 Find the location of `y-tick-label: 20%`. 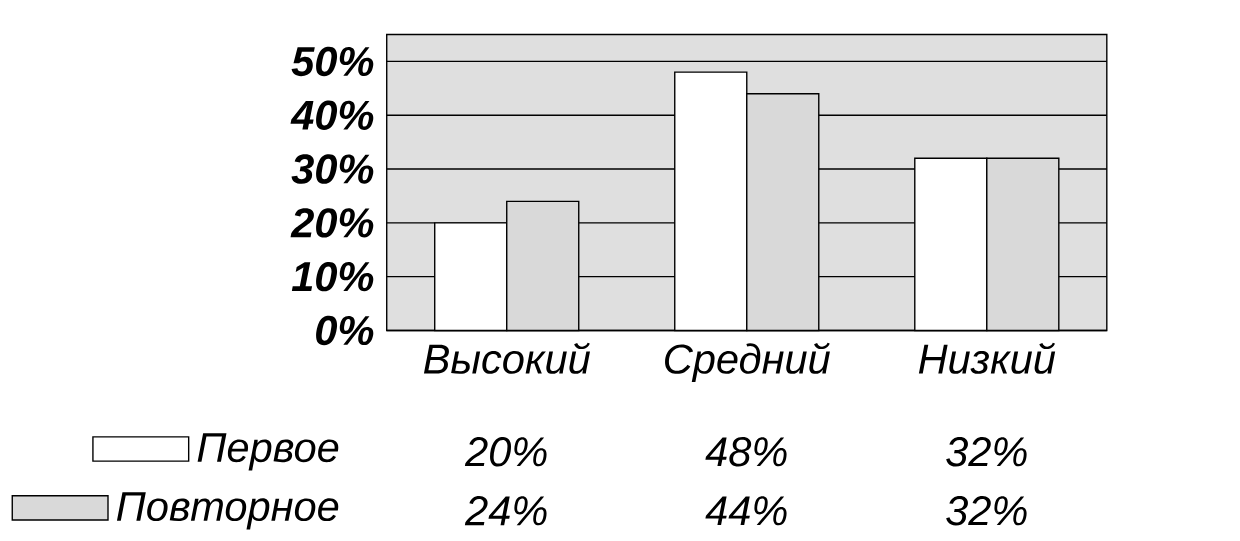

y-tick-label: 20% is located at coordinates (332, 223).